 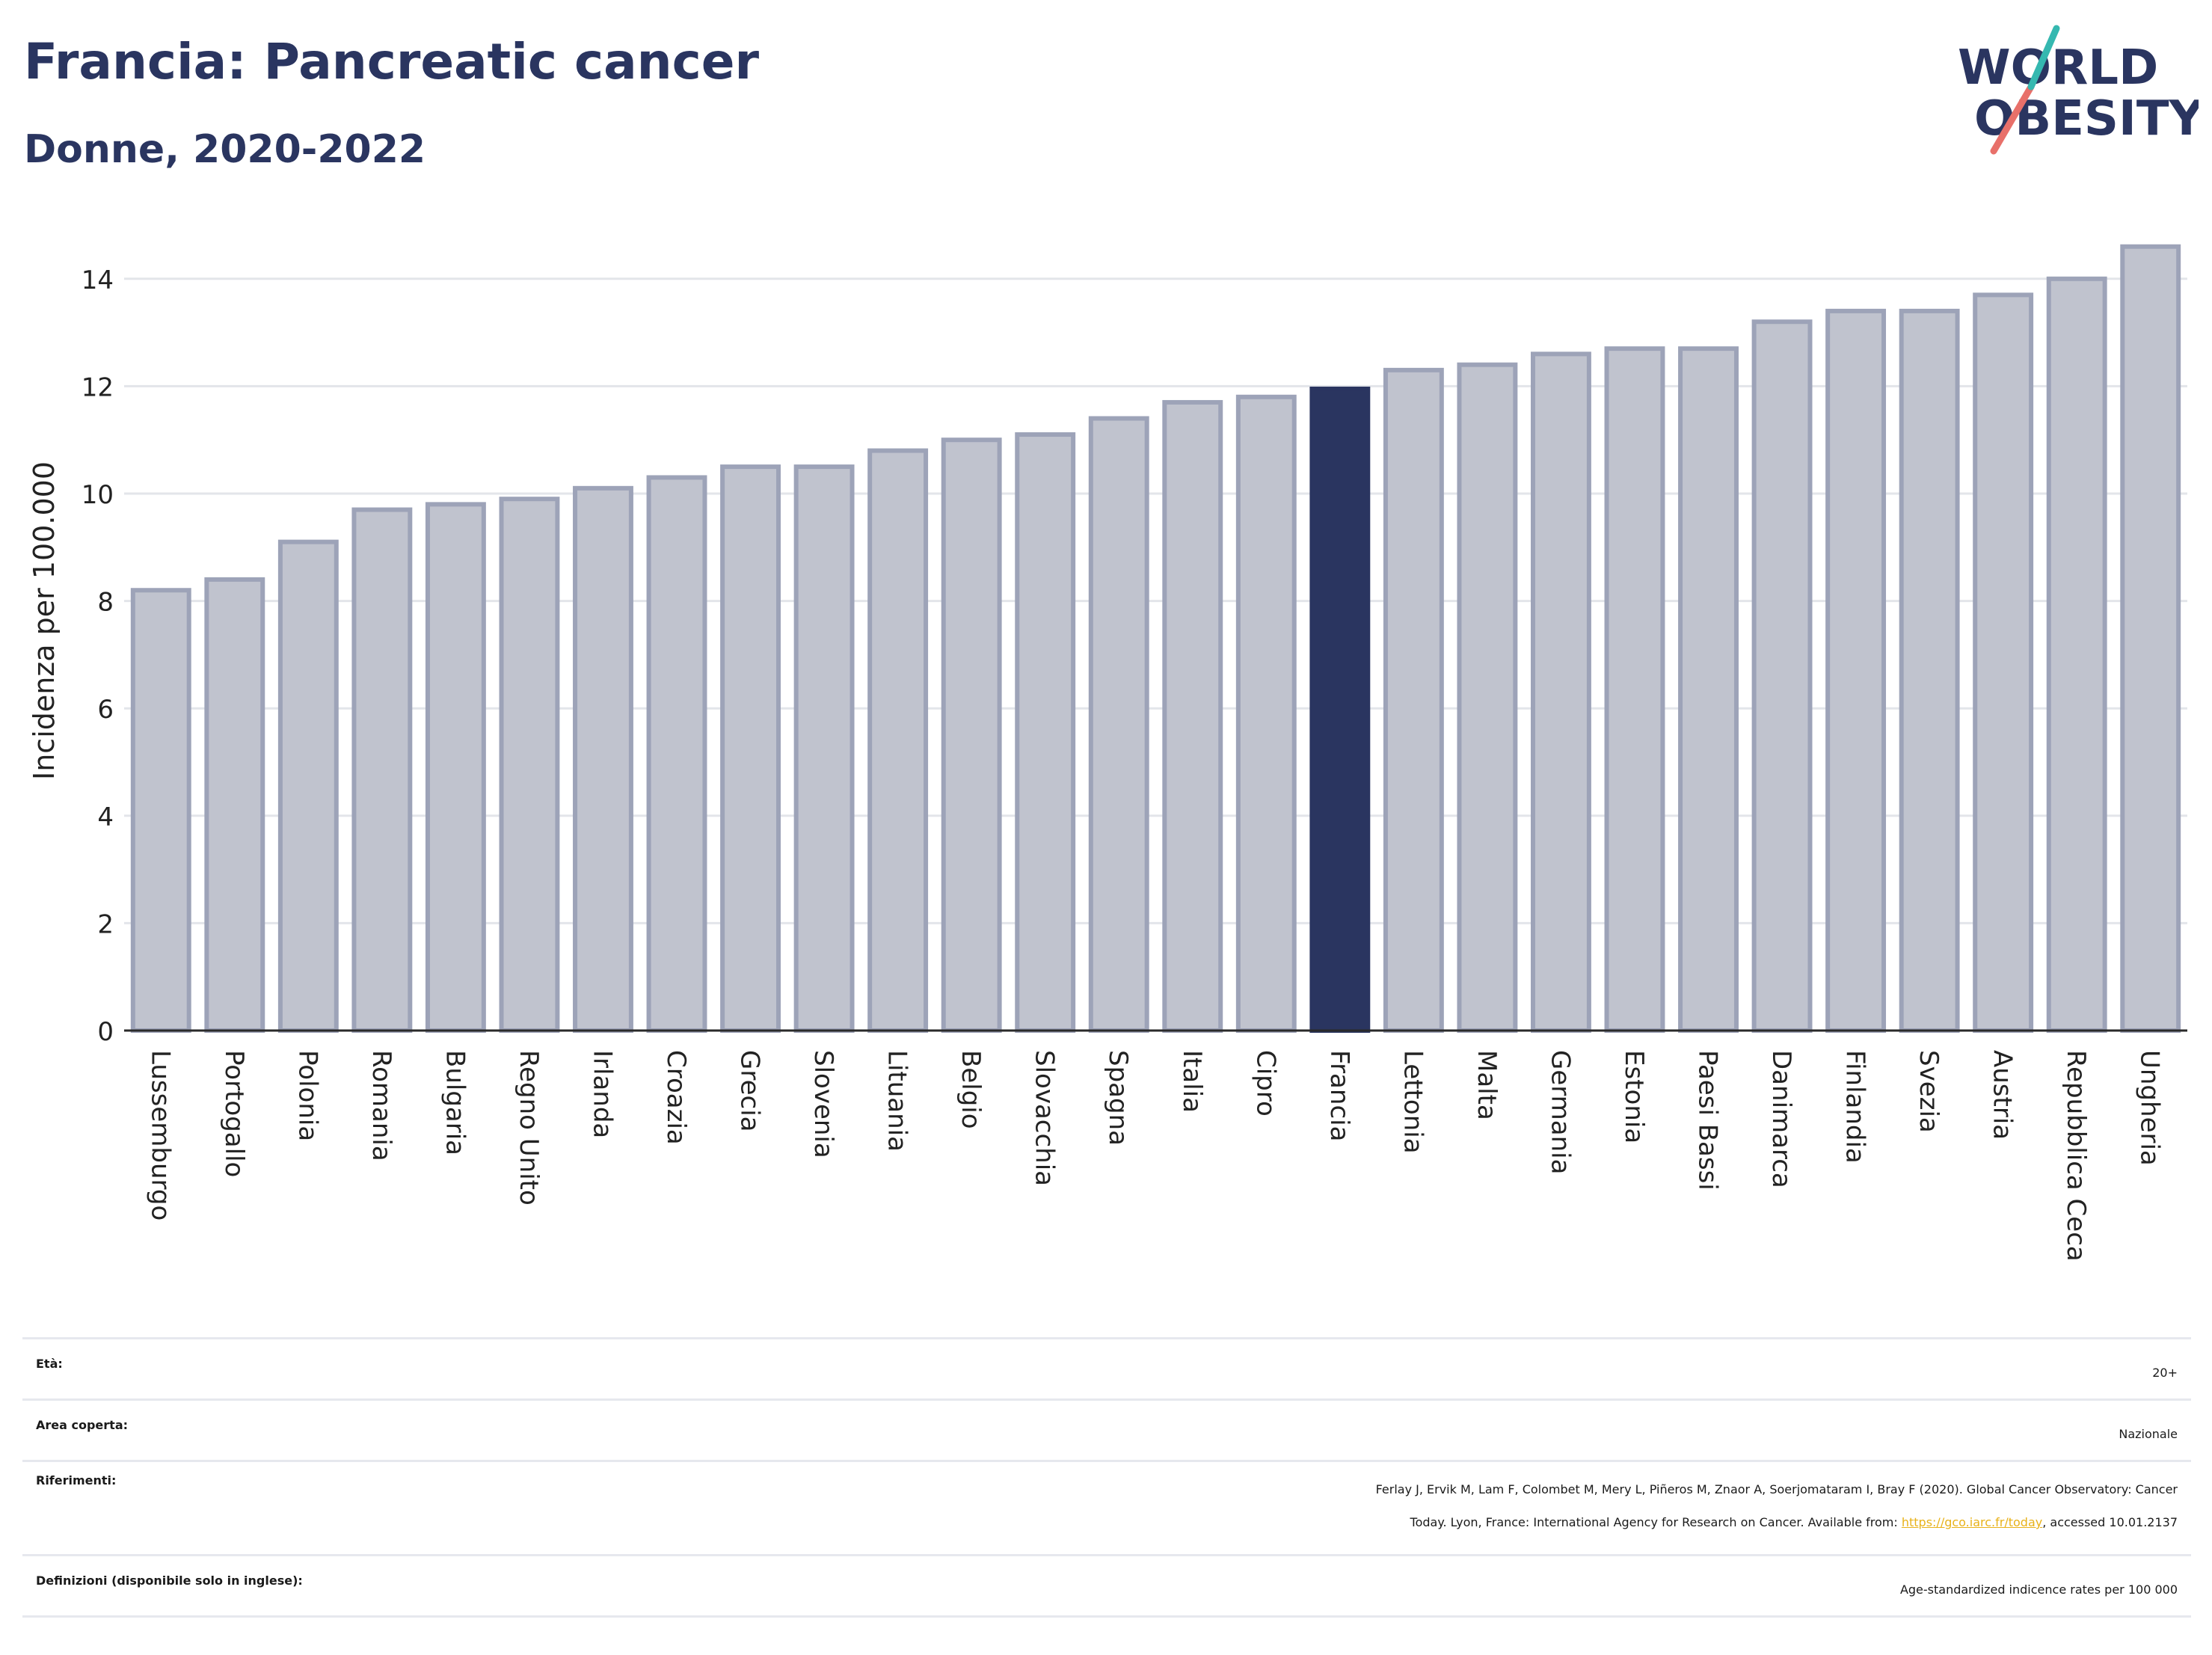 I want to click on bar-slovacchia, so click(x=1045, y=732).